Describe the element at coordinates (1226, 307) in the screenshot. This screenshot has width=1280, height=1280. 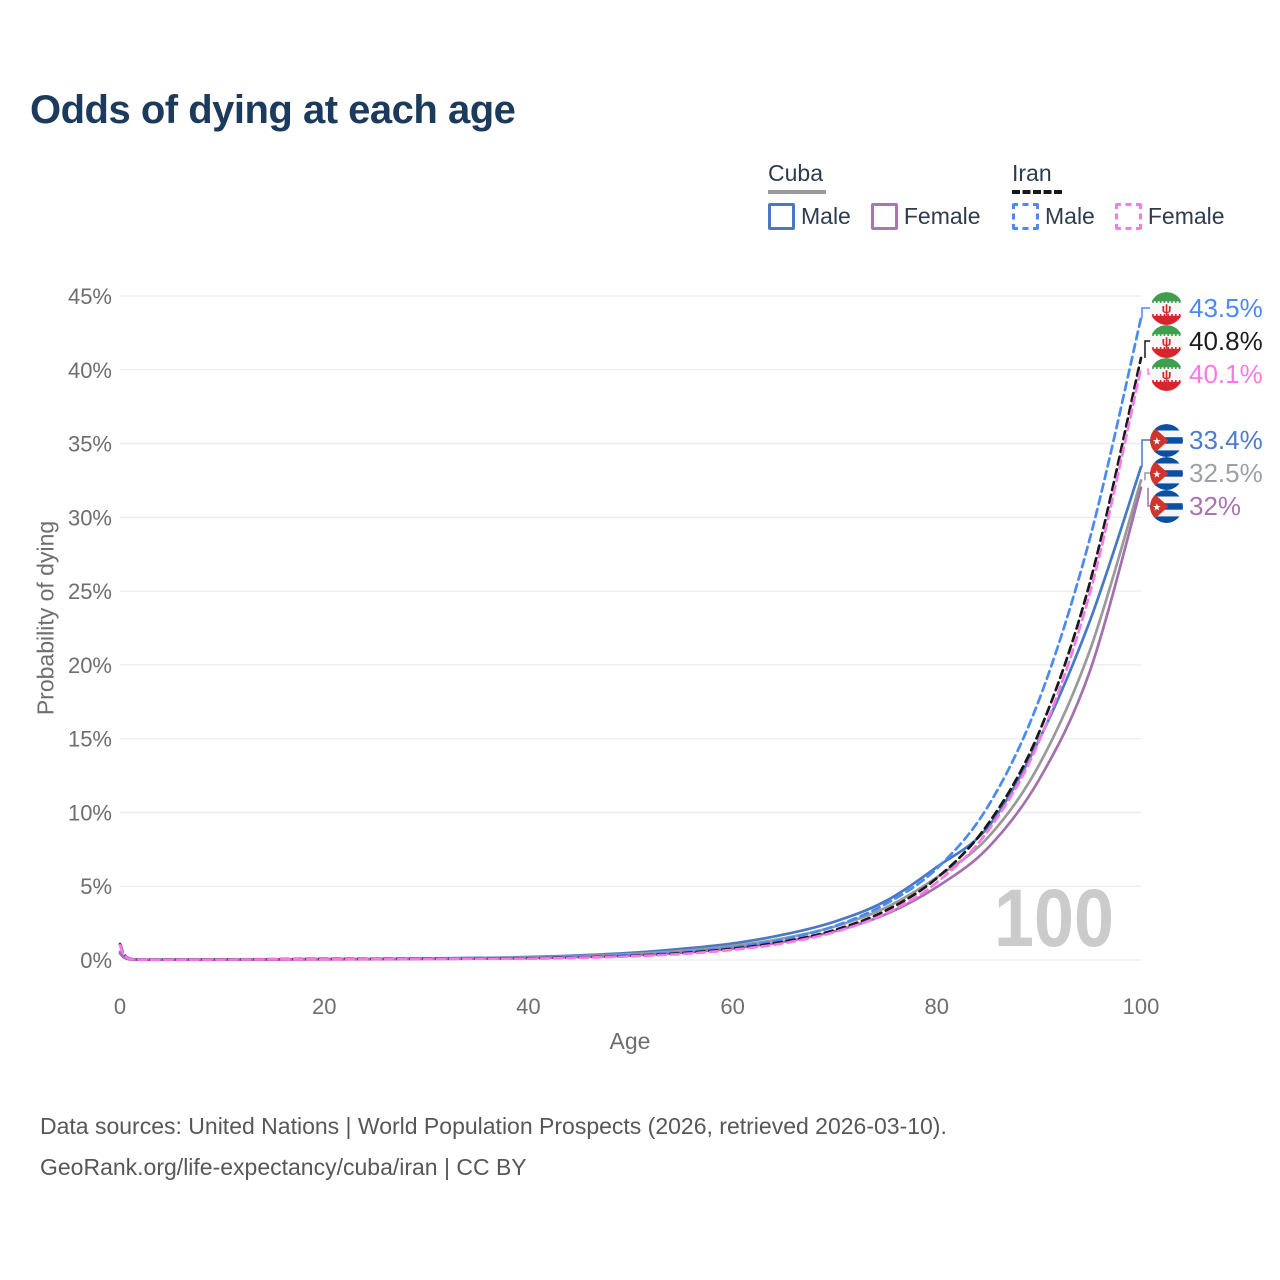
I see `end-label-value: 43.5%` at that location.